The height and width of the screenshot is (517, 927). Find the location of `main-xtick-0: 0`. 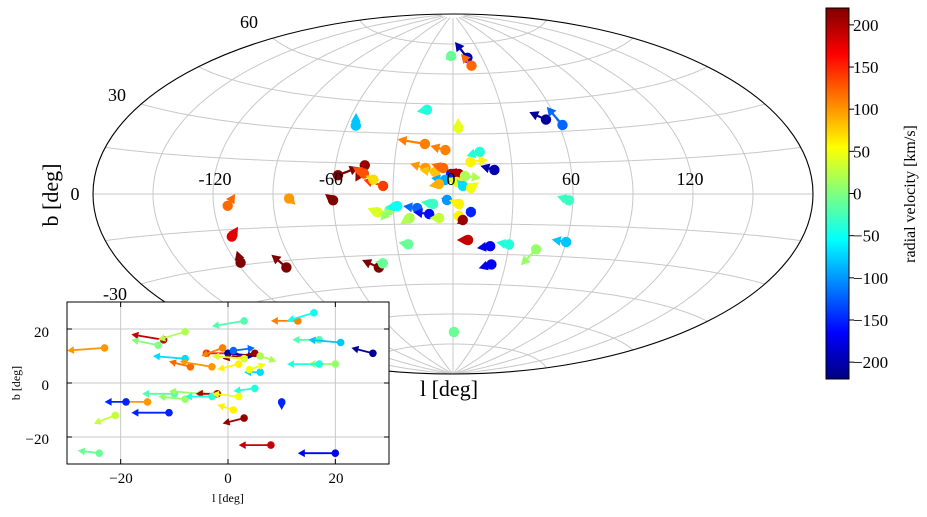

main-xtick-0: 0 is located at coordinates (451, 179).